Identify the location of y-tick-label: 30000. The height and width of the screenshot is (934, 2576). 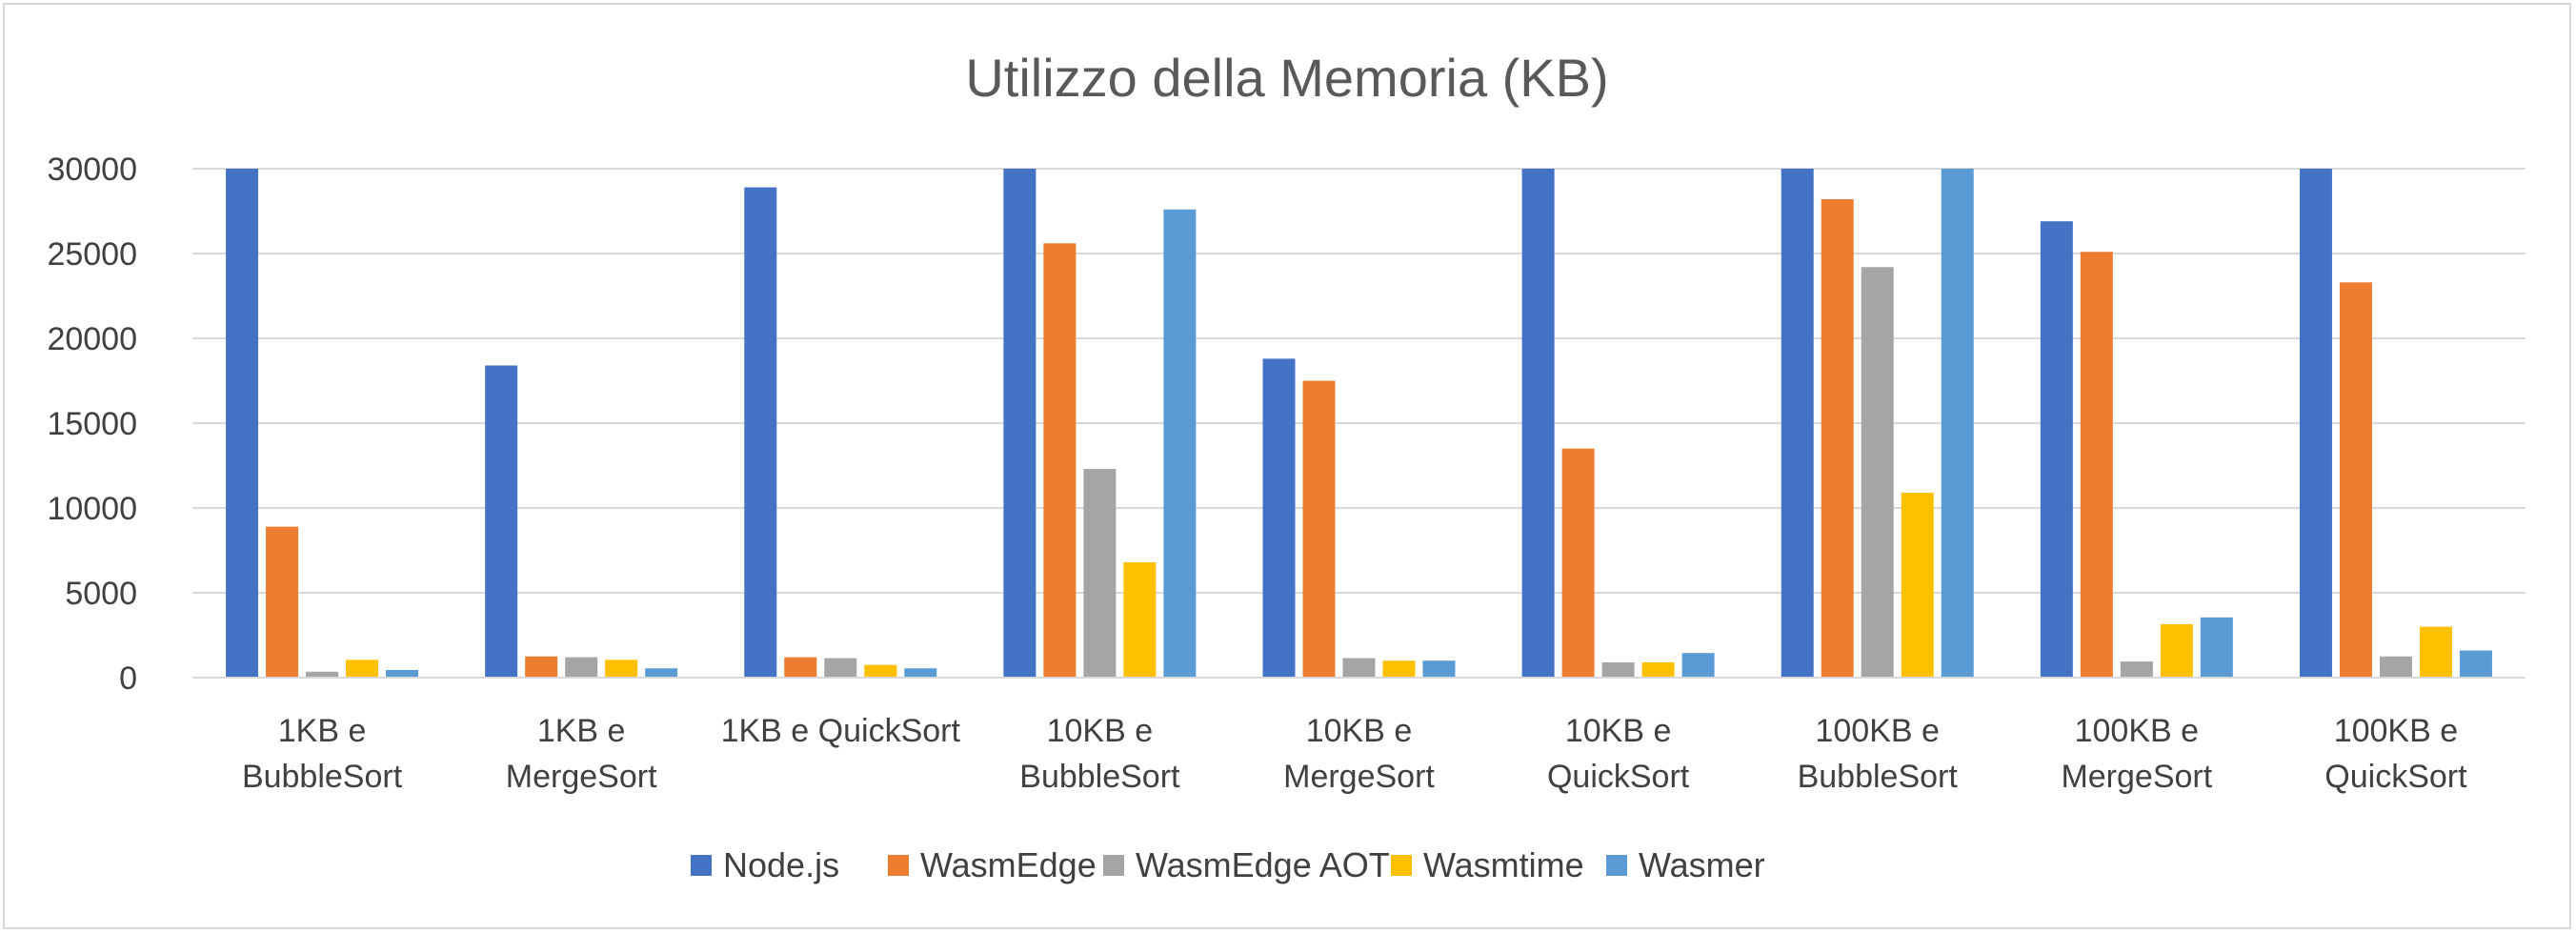
(92, 170).